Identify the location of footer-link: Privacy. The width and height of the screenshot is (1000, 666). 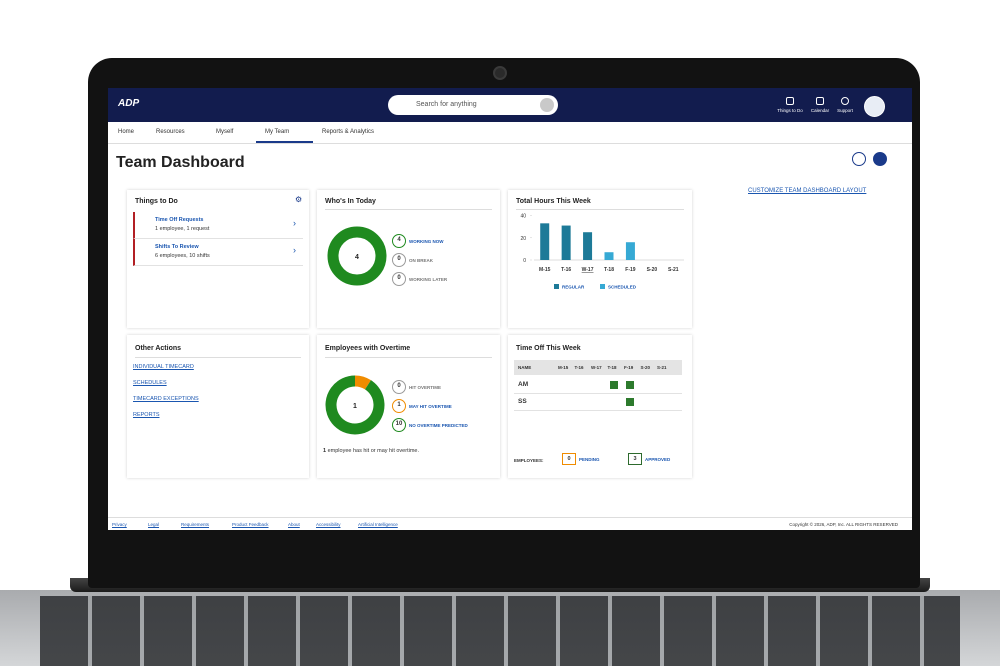
(119, 524).